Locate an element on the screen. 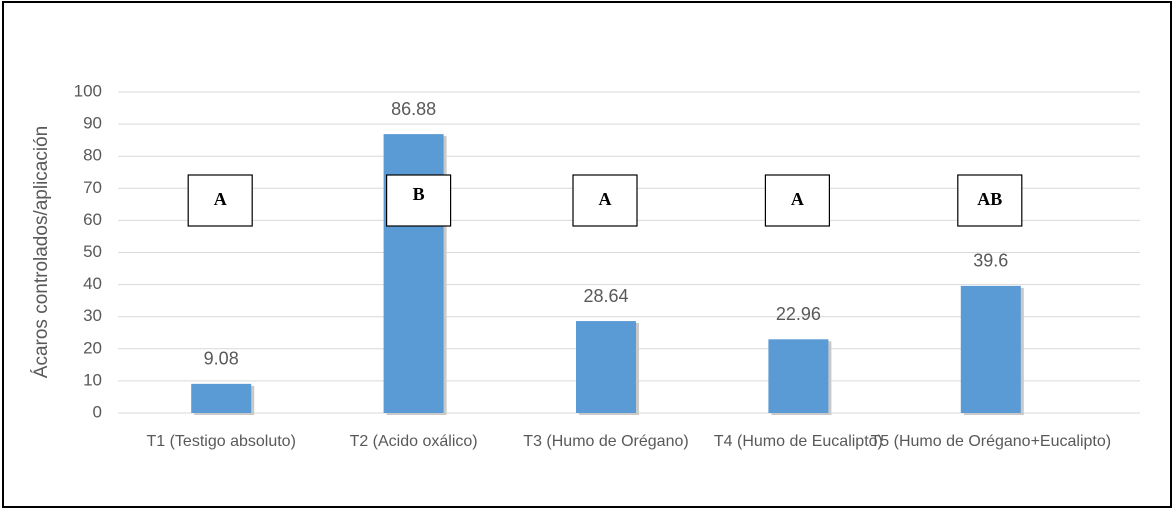  y-tick-label: 60 is located at coordinates (92, 219).